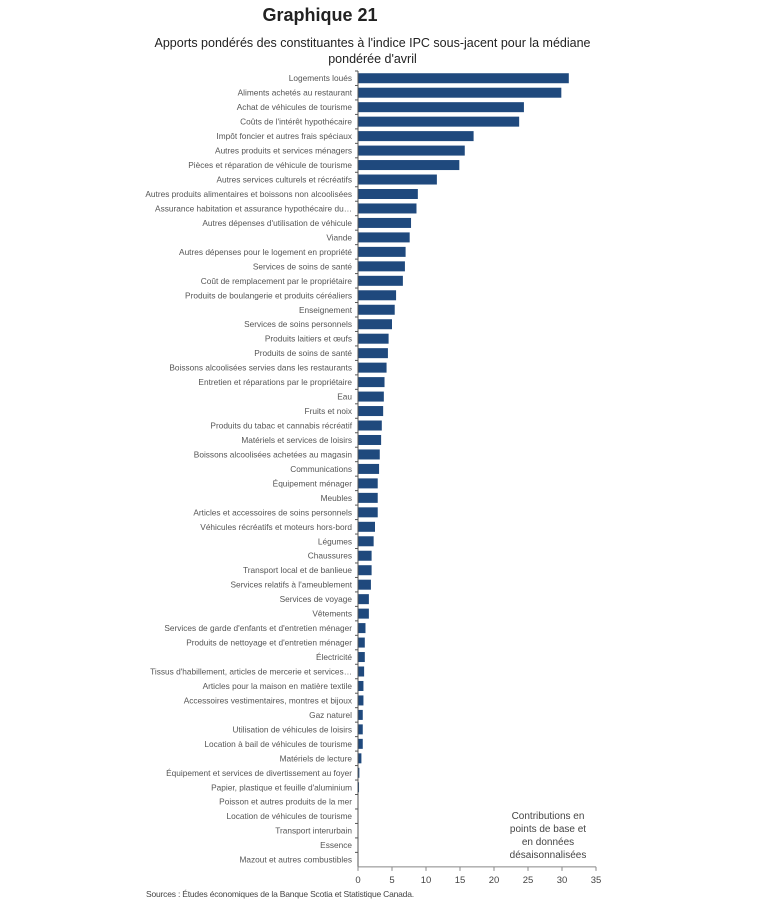 This screenshot has width=757, height=919. I want to click on category-label: Vêtements, so click(332, 614).